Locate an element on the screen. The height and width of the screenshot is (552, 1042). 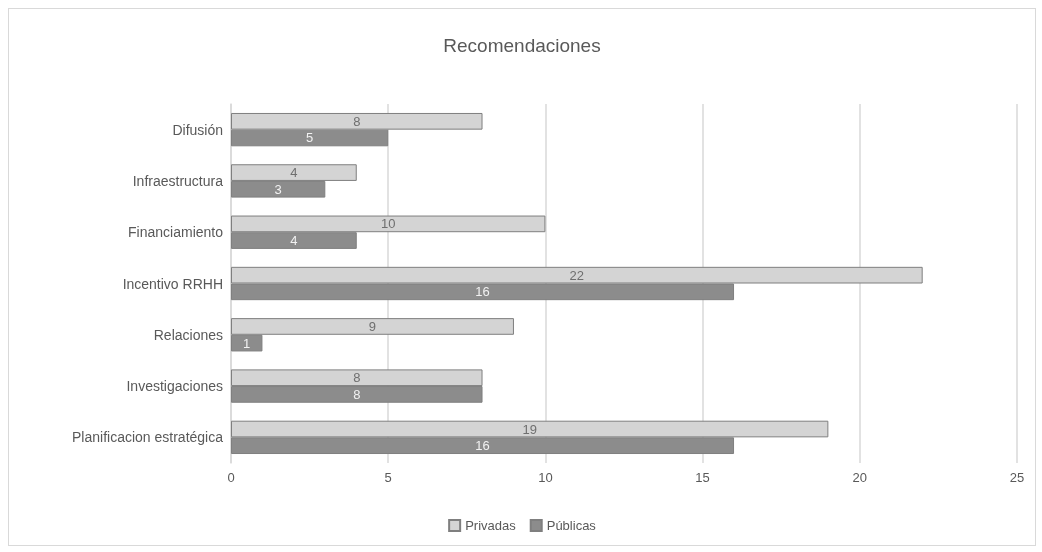
data-label: 22 is located at coordinates (577, 275).